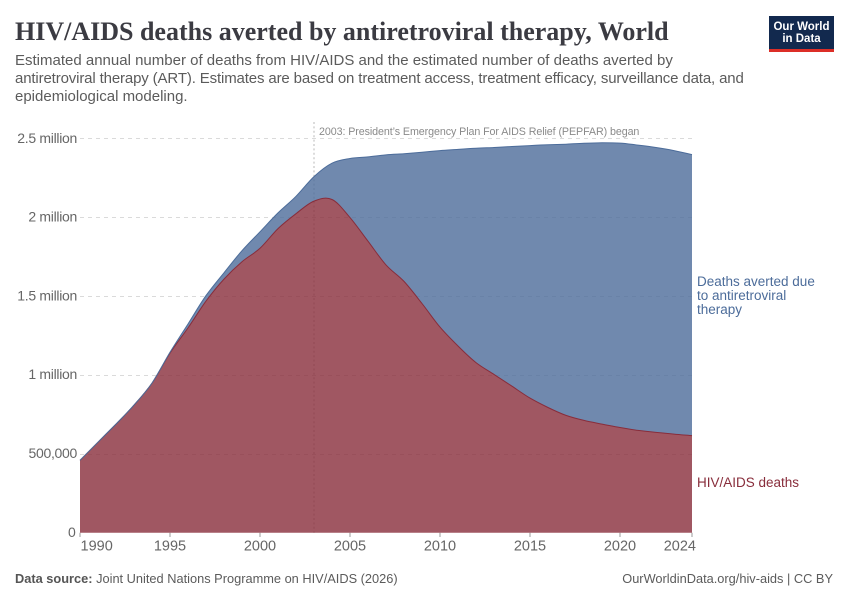 This screenshot has height=600, width=850. Describe the element at coordinates (97, 547) in the screenshot. I see `svg-text: 1990` at that location.